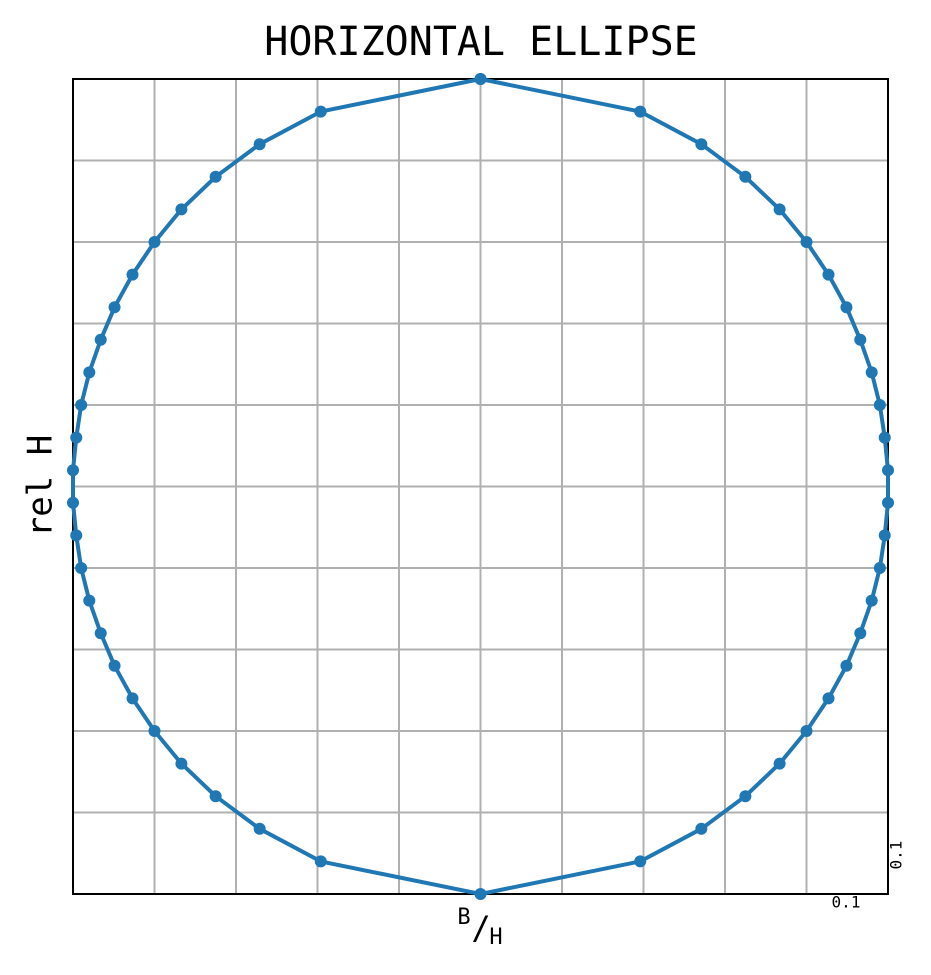  I want to click on x-axis-label-numerator: B, so click(463, 917).